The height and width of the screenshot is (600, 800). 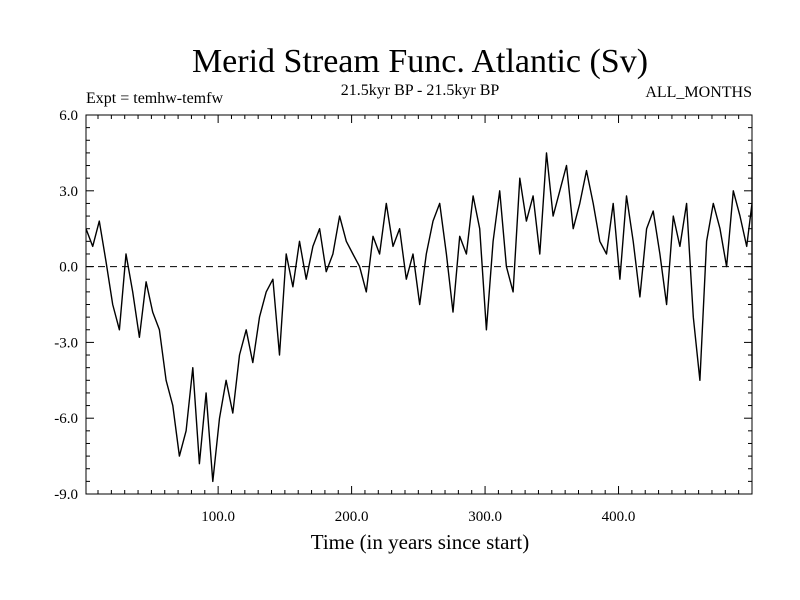 What do you see at coordinates (352, 517) in the screenshot?
I see `x-tick-label: 200.0` at bounding box center [352, 517].